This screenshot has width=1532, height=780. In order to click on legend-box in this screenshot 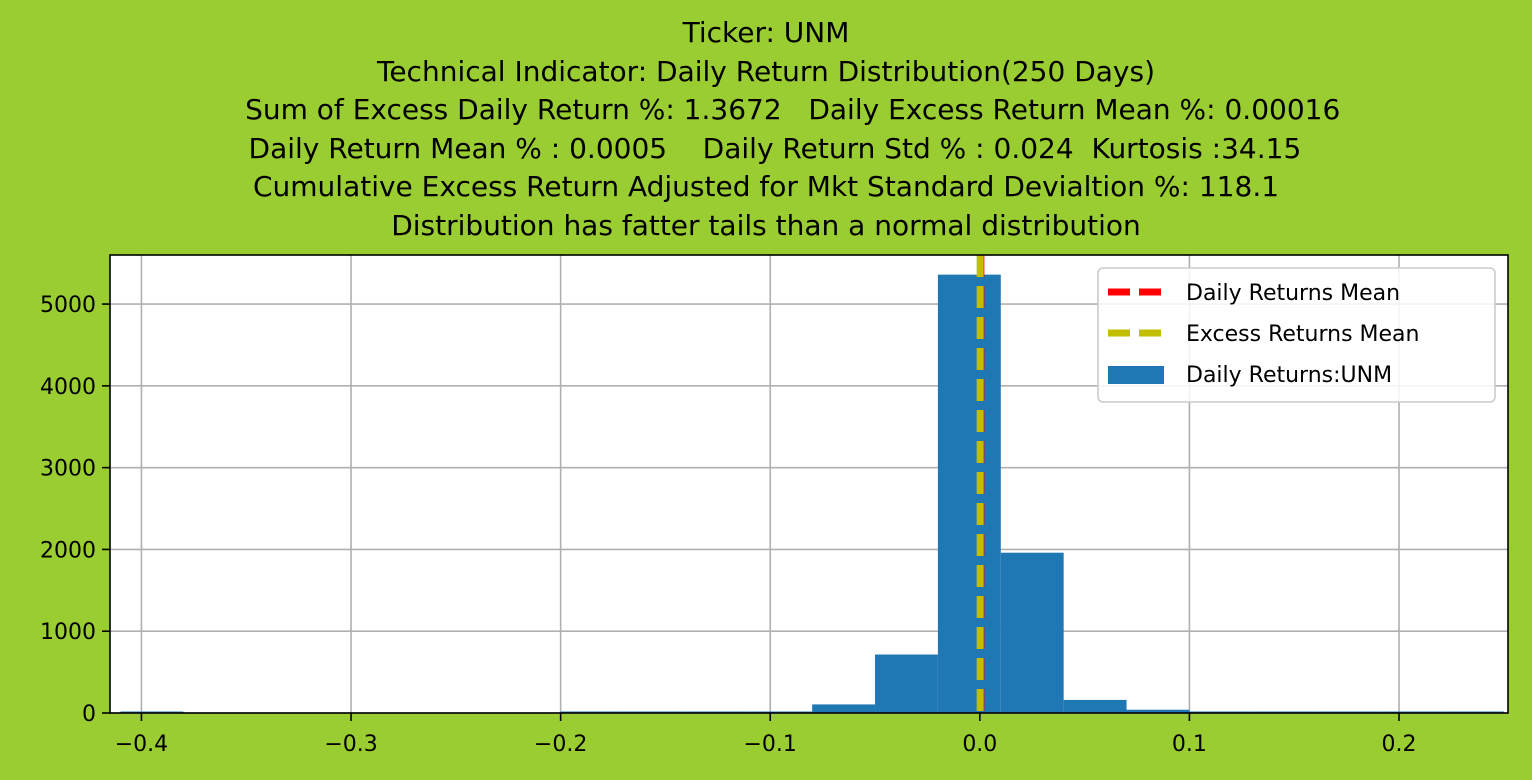, I will do `click(1296, 335)`.